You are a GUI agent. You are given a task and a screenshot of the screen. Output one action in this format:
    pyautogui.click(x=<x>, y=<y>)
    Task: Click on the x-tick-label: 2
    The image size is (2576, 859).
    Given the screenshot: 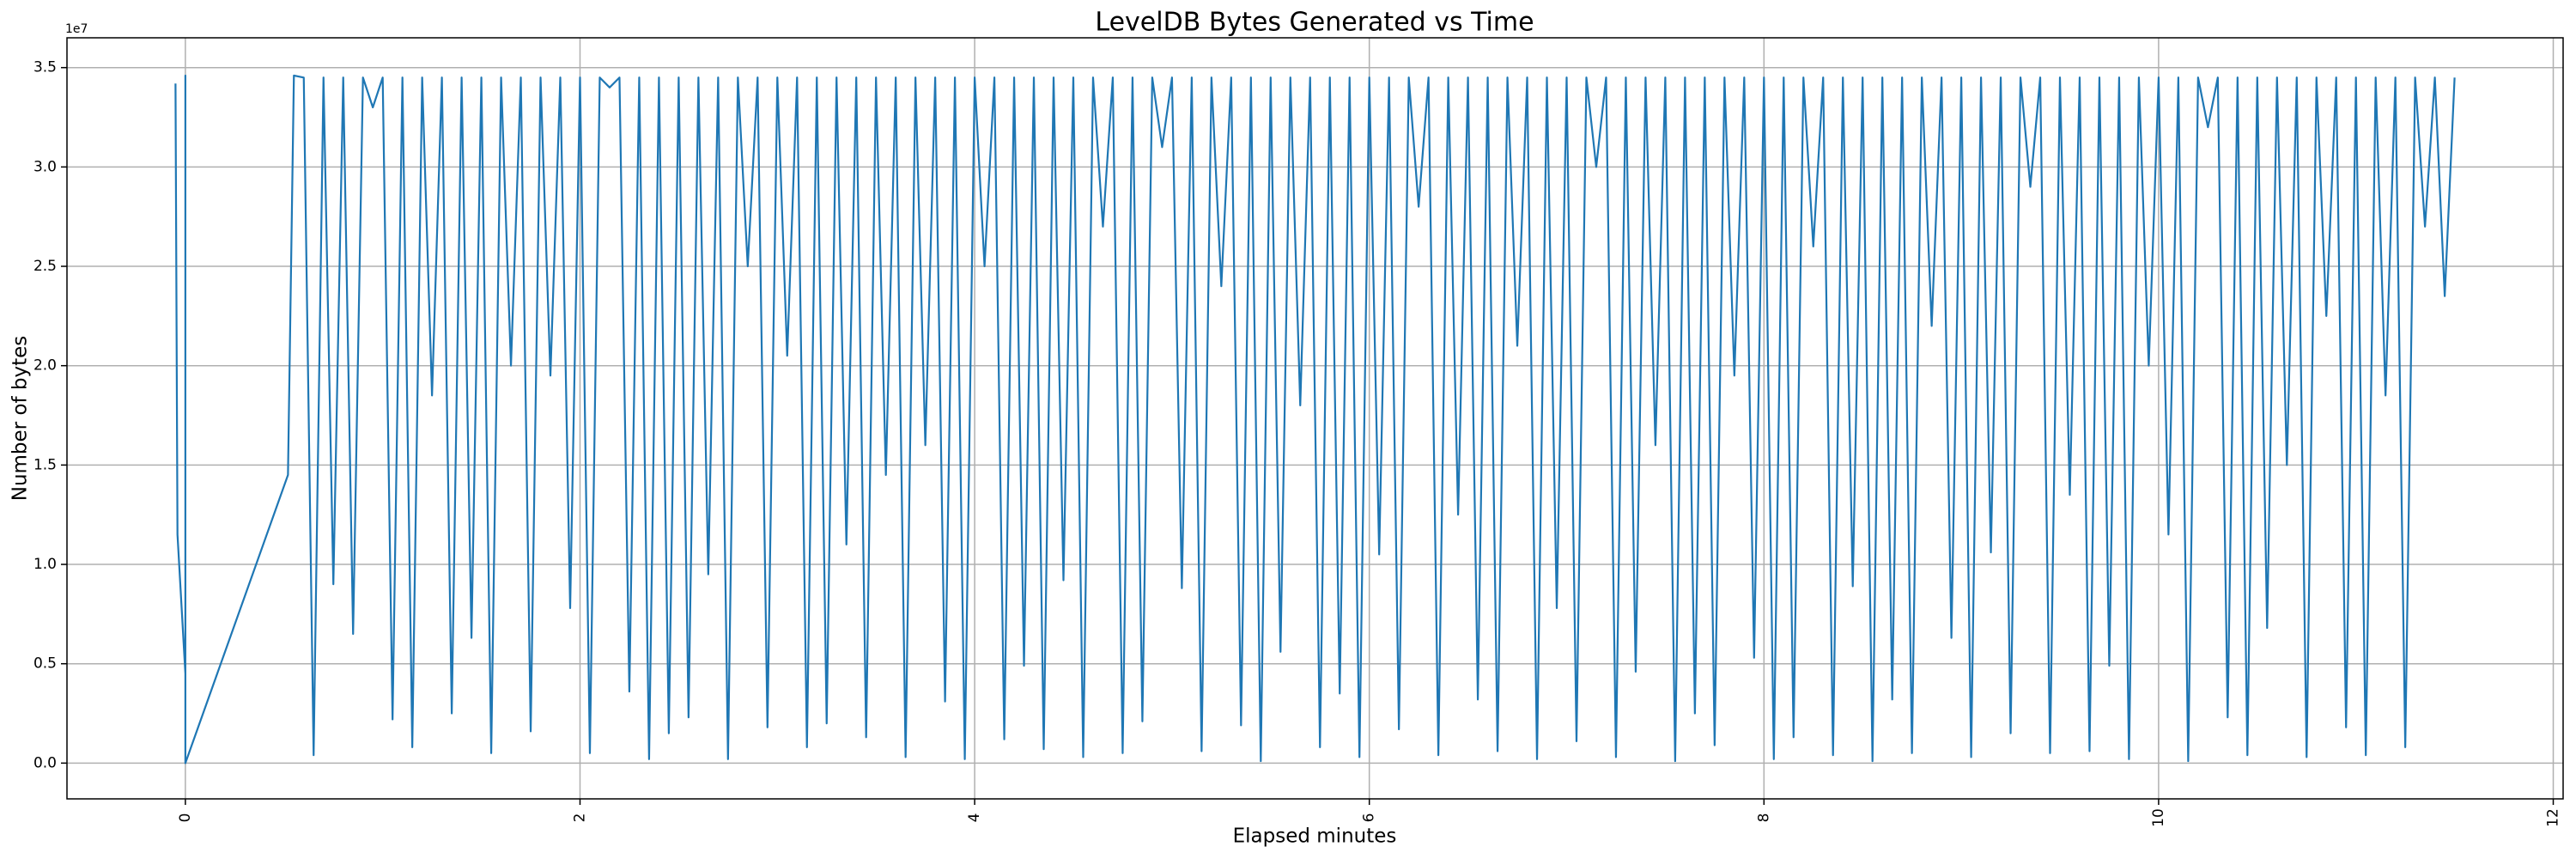 What is the action you would take?
    pyautogui.click(x=579, y=818)
    